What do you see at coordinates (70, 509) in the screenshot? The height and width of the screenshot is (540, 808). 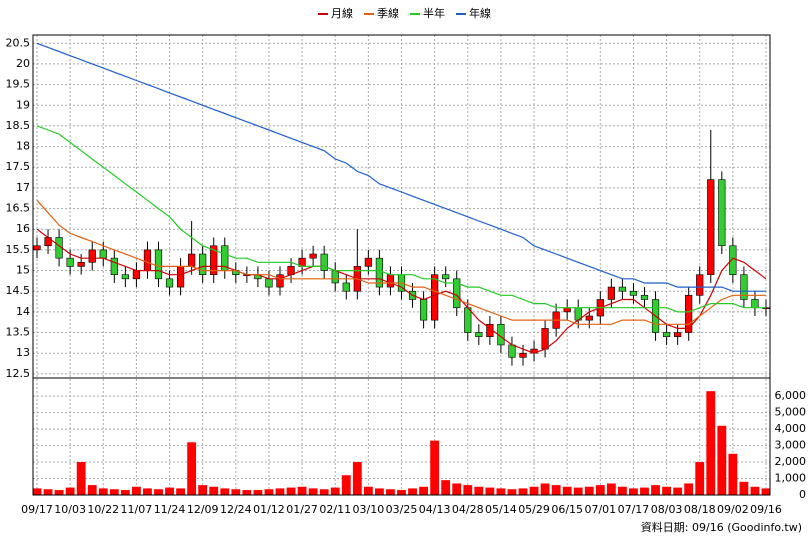 I see `x-tick-label: 10/03` at bounding box center [70, 509].